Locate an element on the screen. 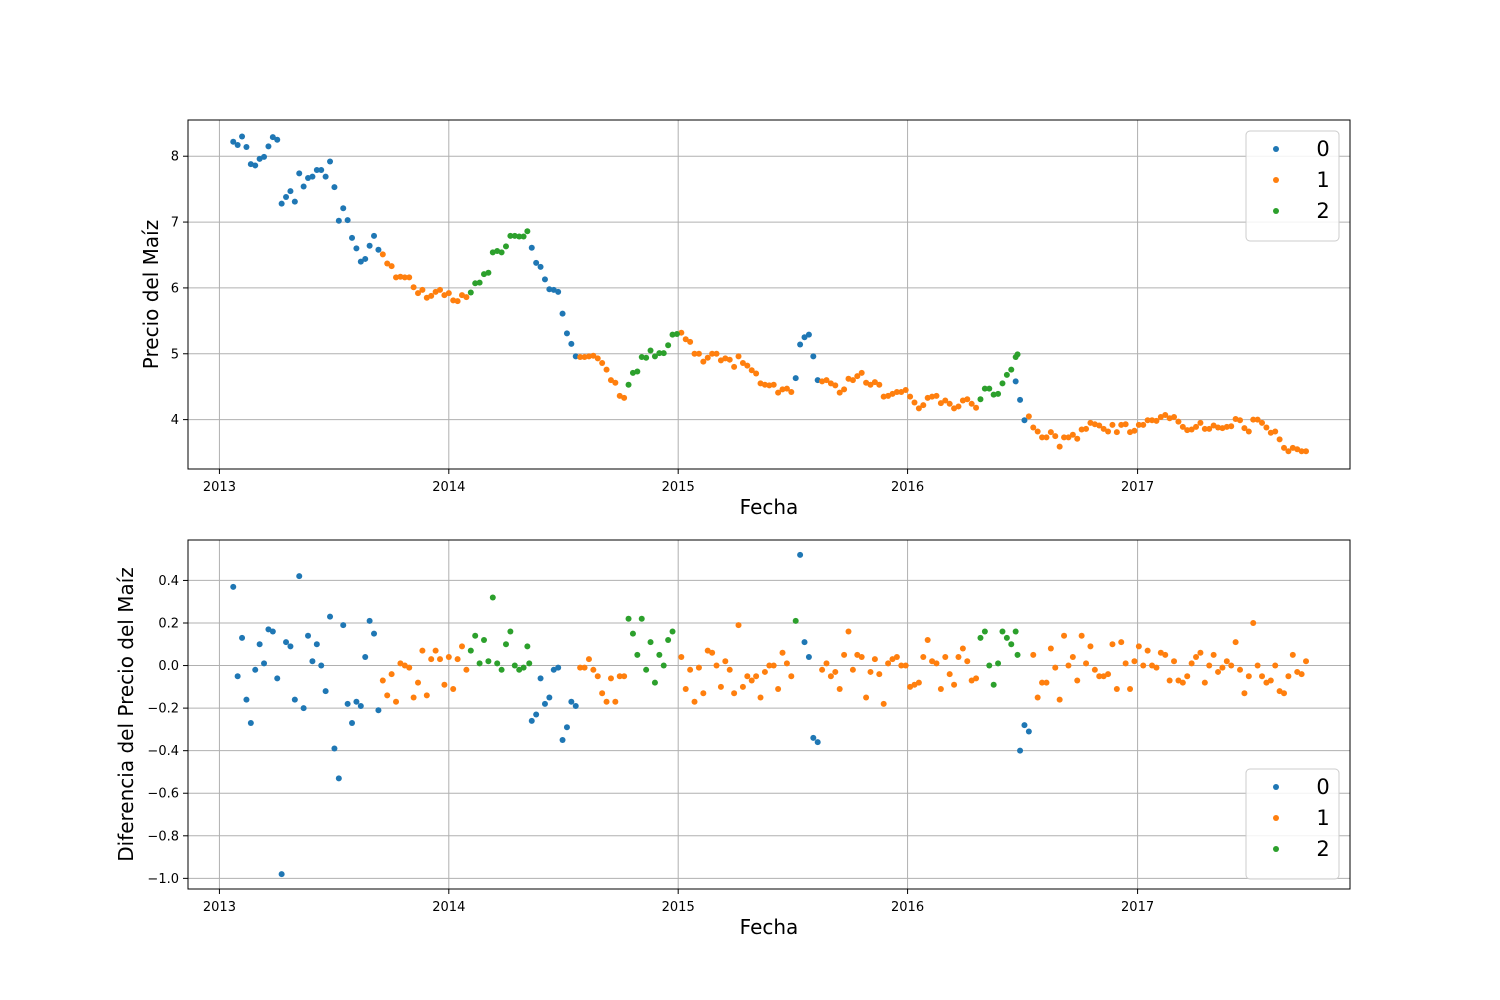  price-x-tick-label: 2015 is located at coordinates (678, 487).